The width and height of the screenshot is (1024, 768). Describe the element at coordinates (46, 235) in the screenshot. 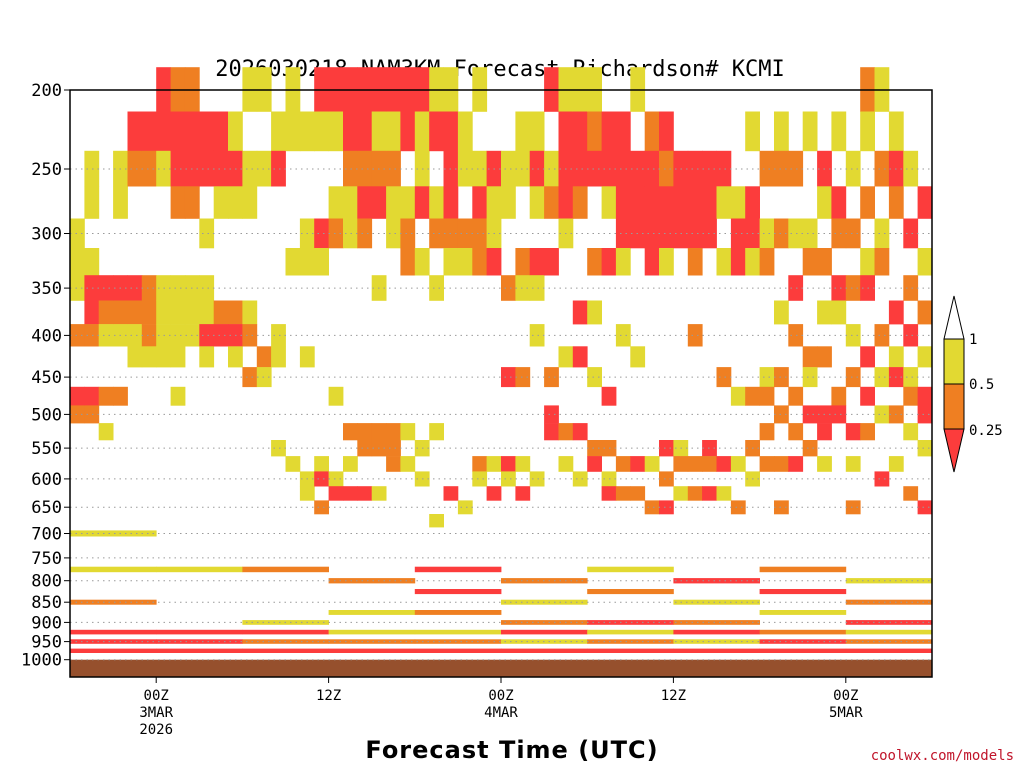

I see `y-tick-label: 300` at that location.